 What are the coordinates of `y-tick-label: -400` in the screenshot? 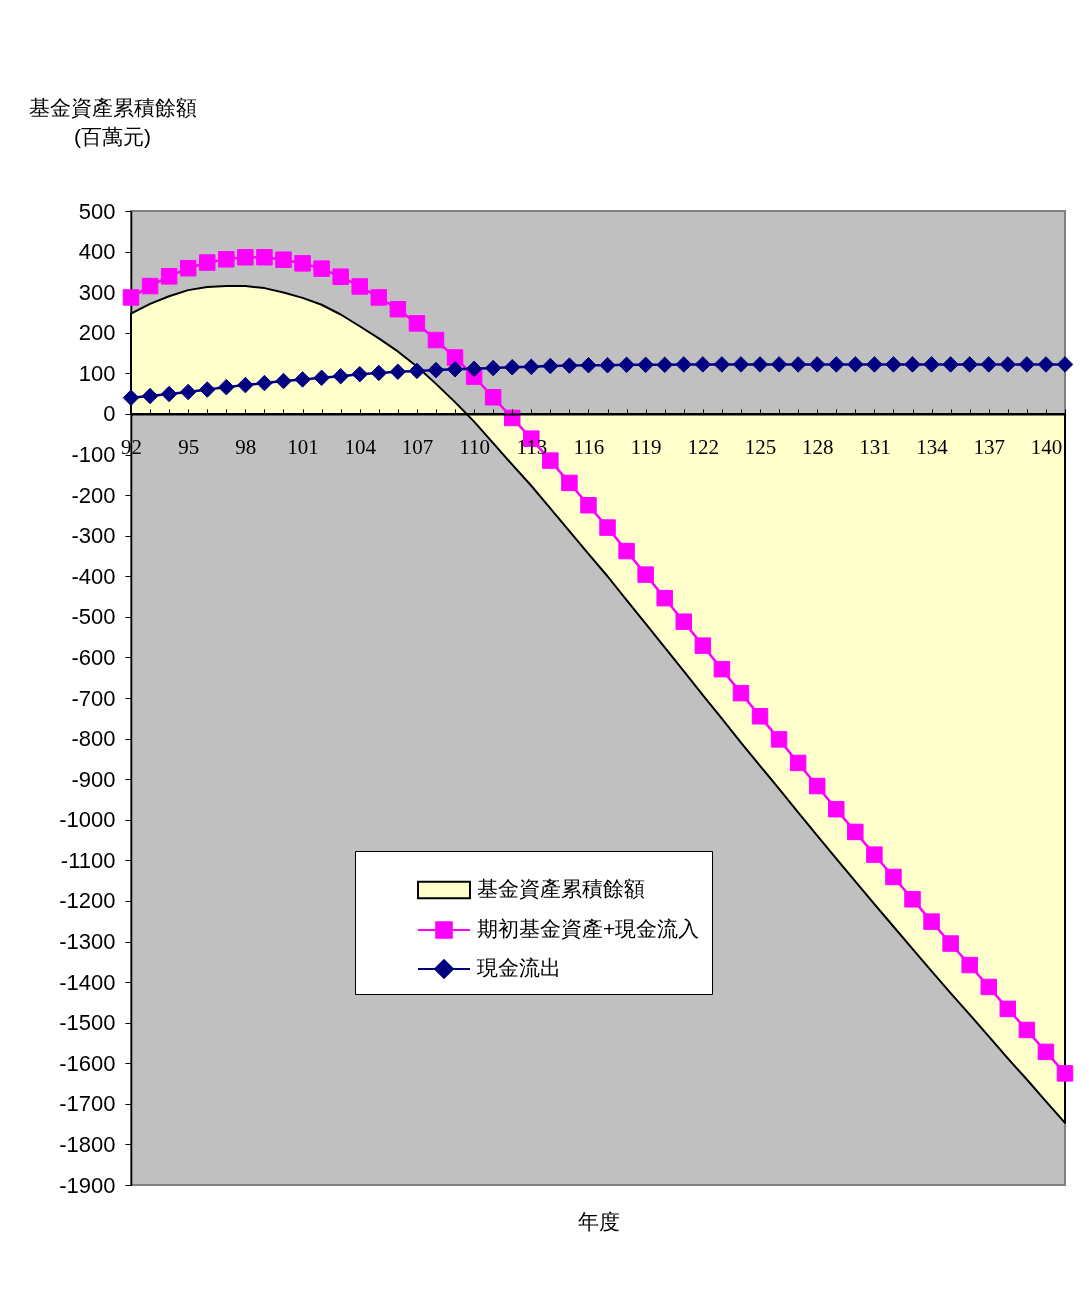 It's located at (93, 576).